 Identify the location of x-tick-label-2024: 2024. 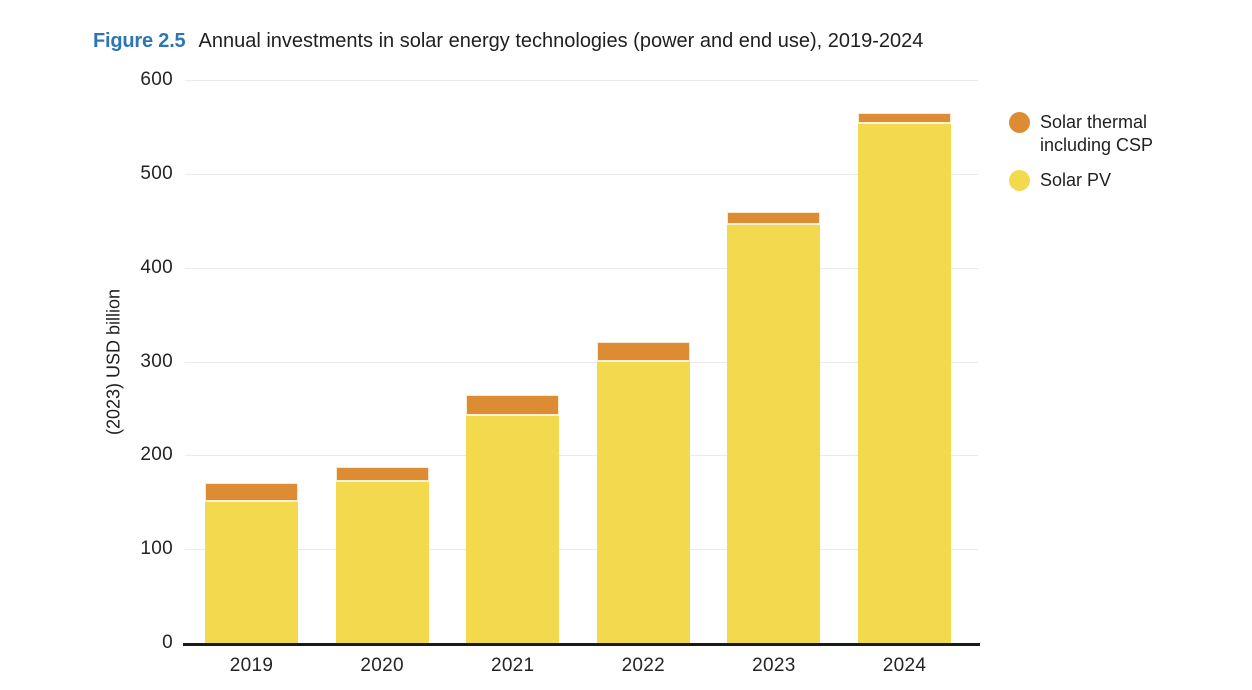
(904, 665).